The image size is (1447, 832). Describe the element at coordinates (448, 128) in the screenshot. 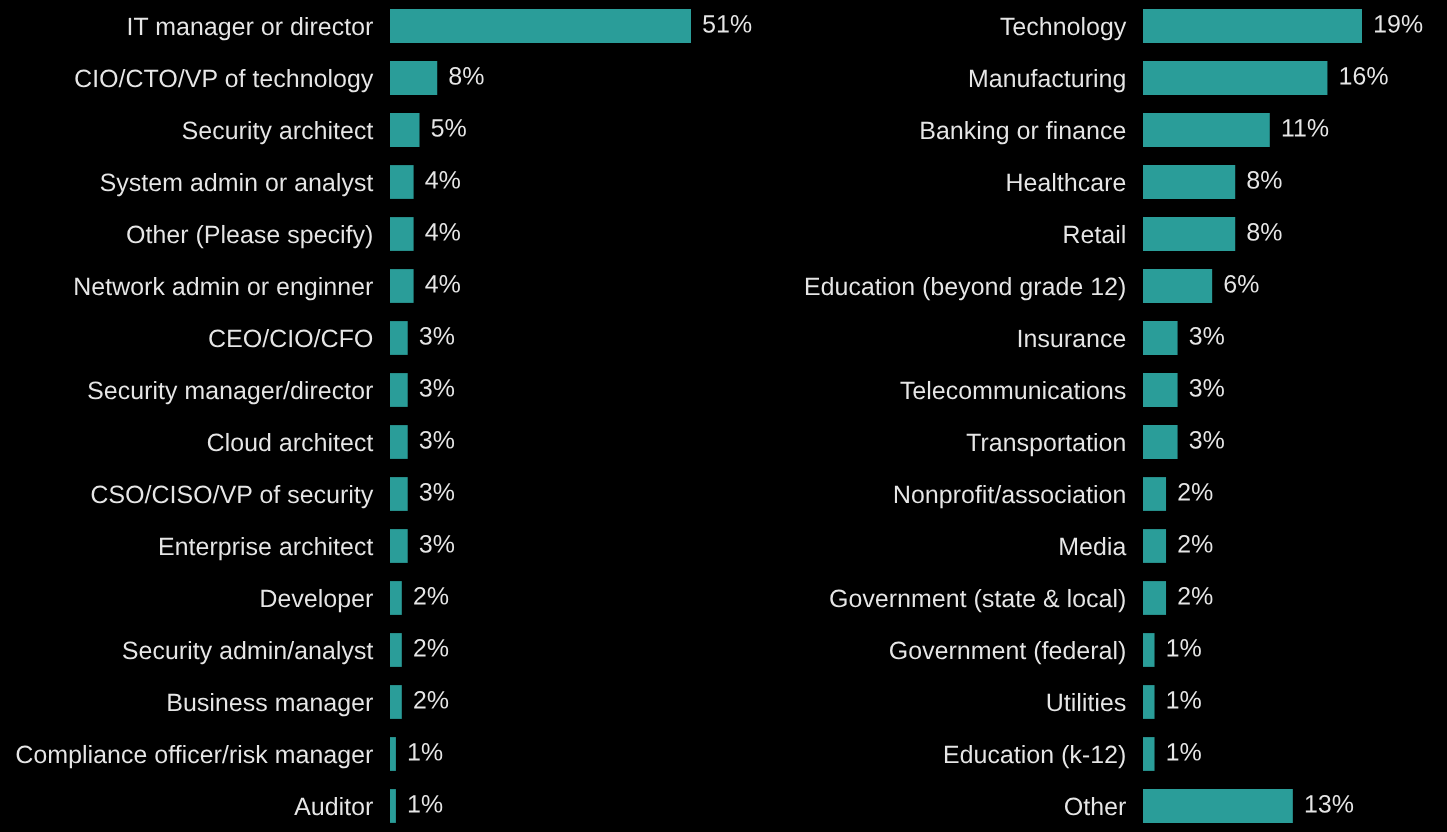

I see `data-label: 5%` at that location.